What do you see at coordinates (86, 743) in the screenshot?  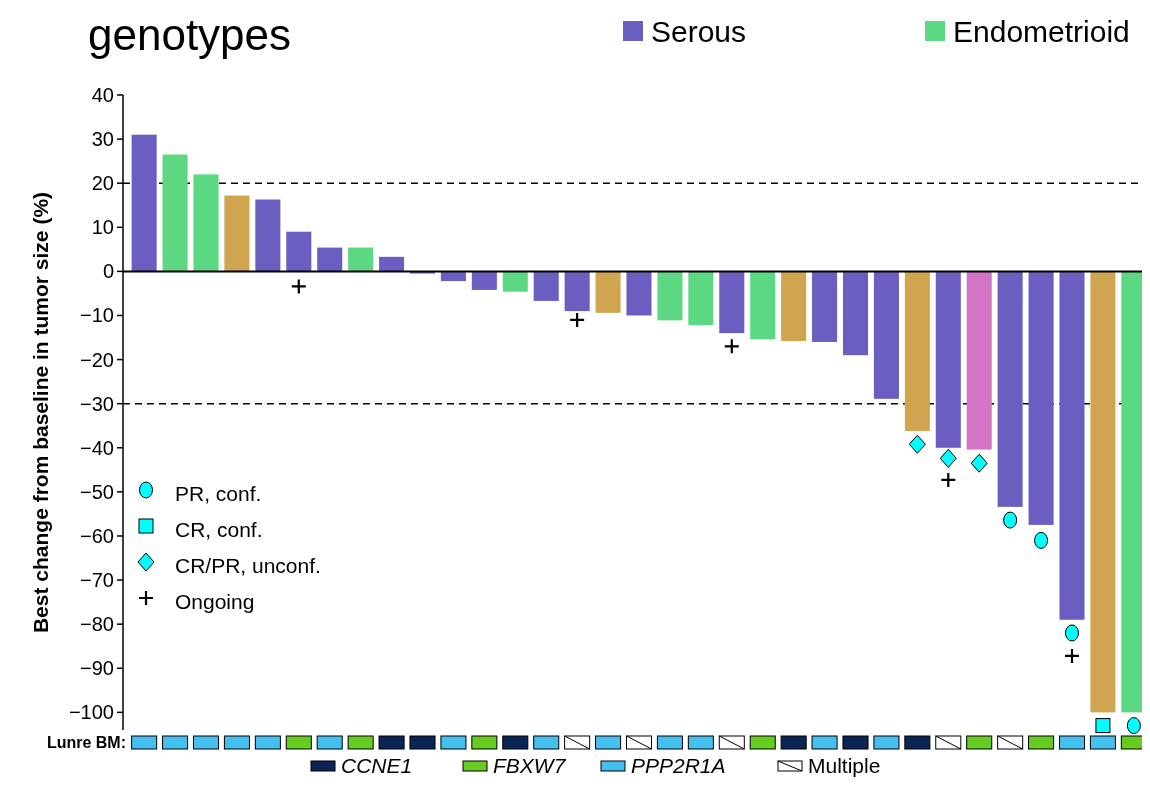 I see `y-axis-title: Lunre BM:` at bounding box center [86, 743].